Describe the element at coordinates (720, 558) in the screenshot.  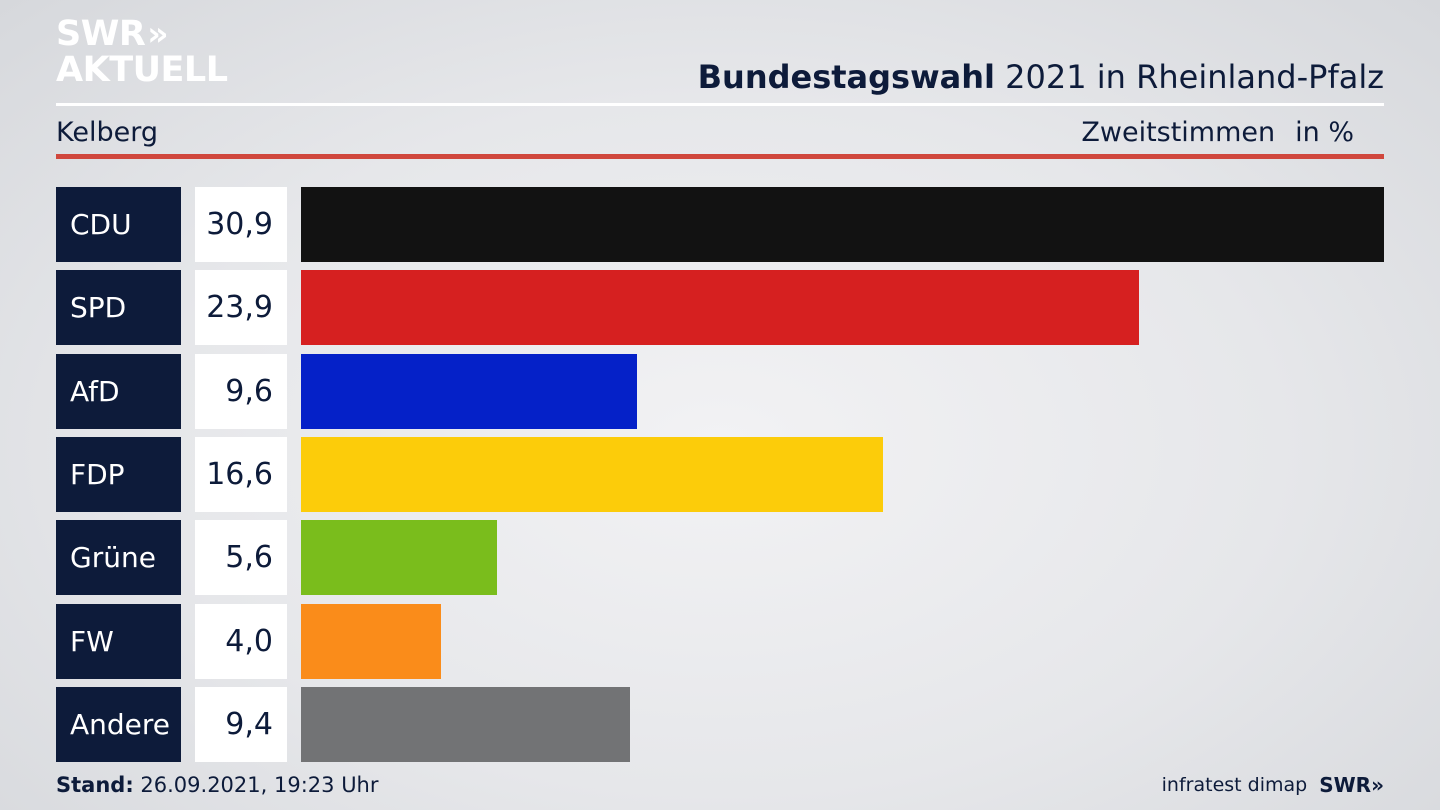
I see `bar-row: Grüne 5,6` at that location.